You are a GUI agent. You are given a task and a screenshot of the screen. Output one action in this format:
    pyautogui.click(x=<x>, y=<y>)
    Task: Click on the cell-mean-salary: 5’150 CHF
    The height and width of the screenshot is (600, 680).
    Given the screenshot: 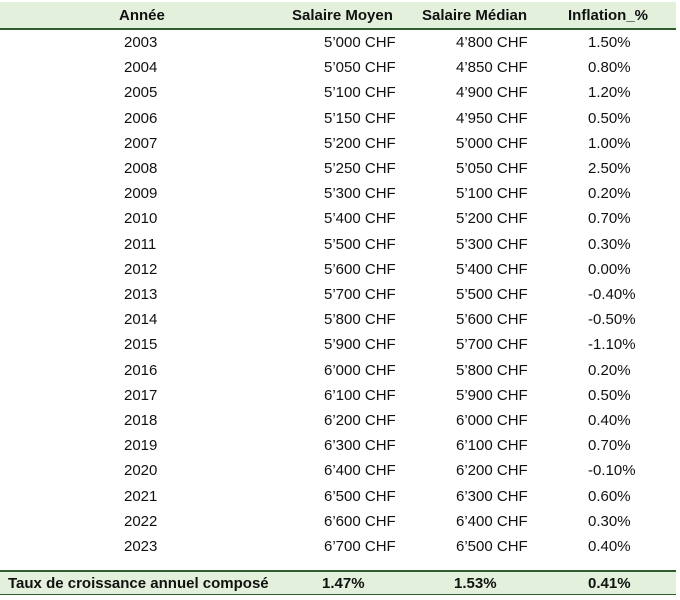 What is the action you would take?
    pyautogui.click(x=360, y=118)
    